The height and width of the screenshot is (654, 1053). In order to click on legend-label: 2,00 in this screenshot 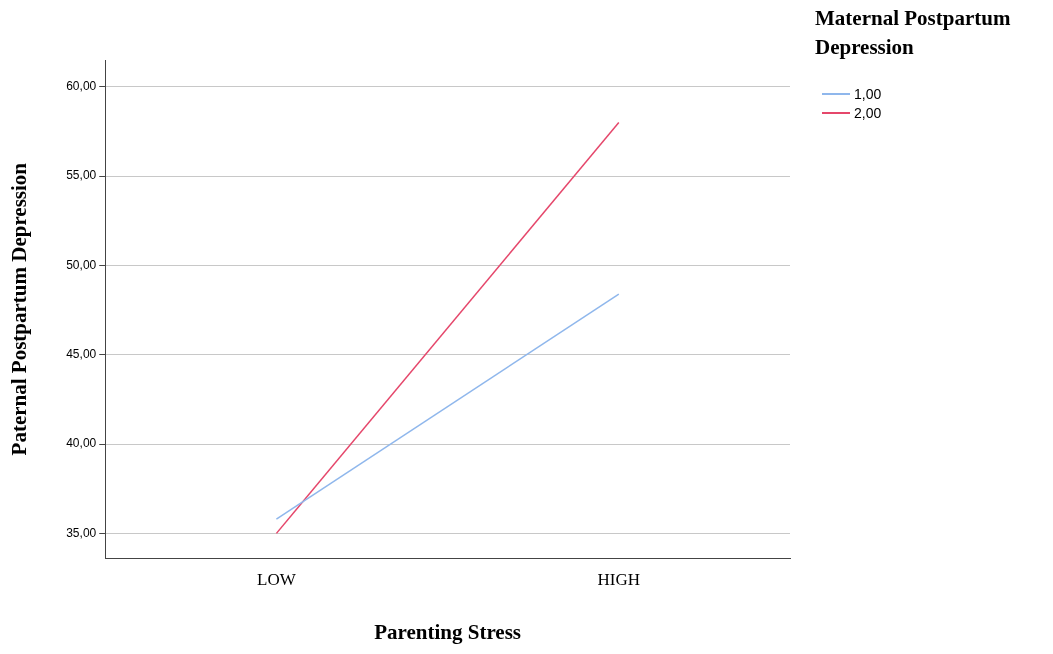, I will do `click(868, 112)`.